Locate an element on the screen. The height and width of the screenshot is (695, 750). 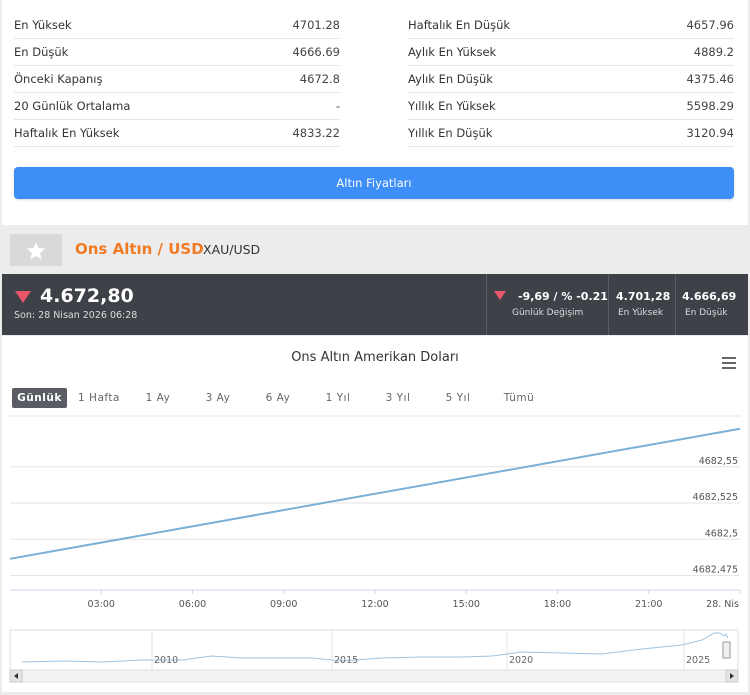
stat-row: En Yüksek 4701.28 is located at coordinates (177, 25).